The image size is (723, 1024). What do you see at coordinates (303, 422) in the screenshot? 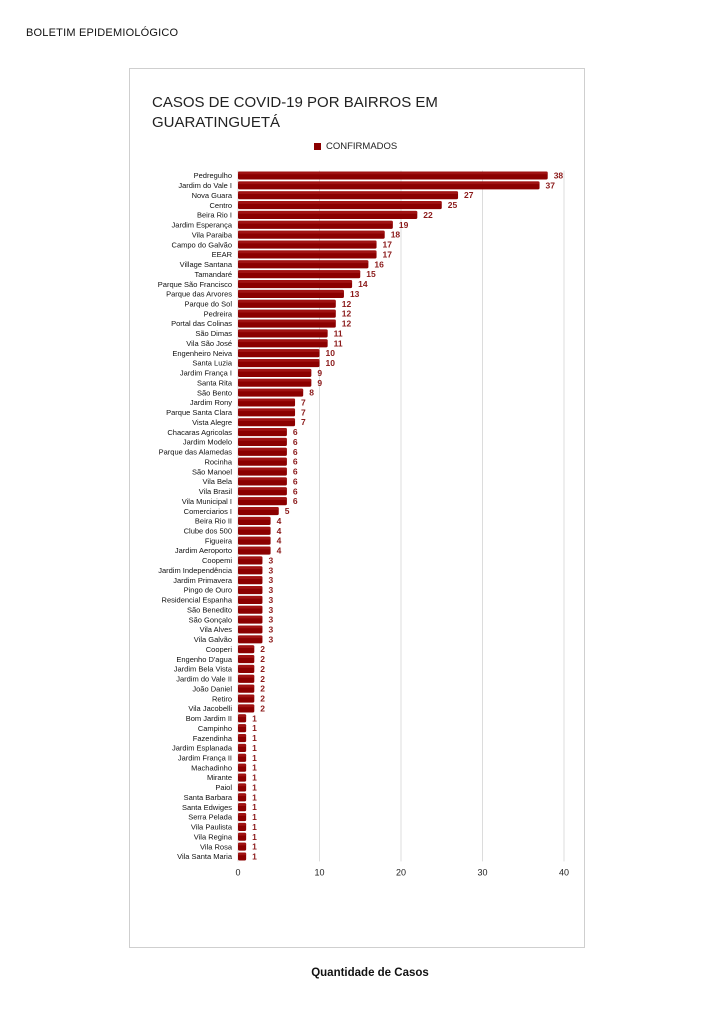
I see `value-label: 7` at bounding box center [303, 422].